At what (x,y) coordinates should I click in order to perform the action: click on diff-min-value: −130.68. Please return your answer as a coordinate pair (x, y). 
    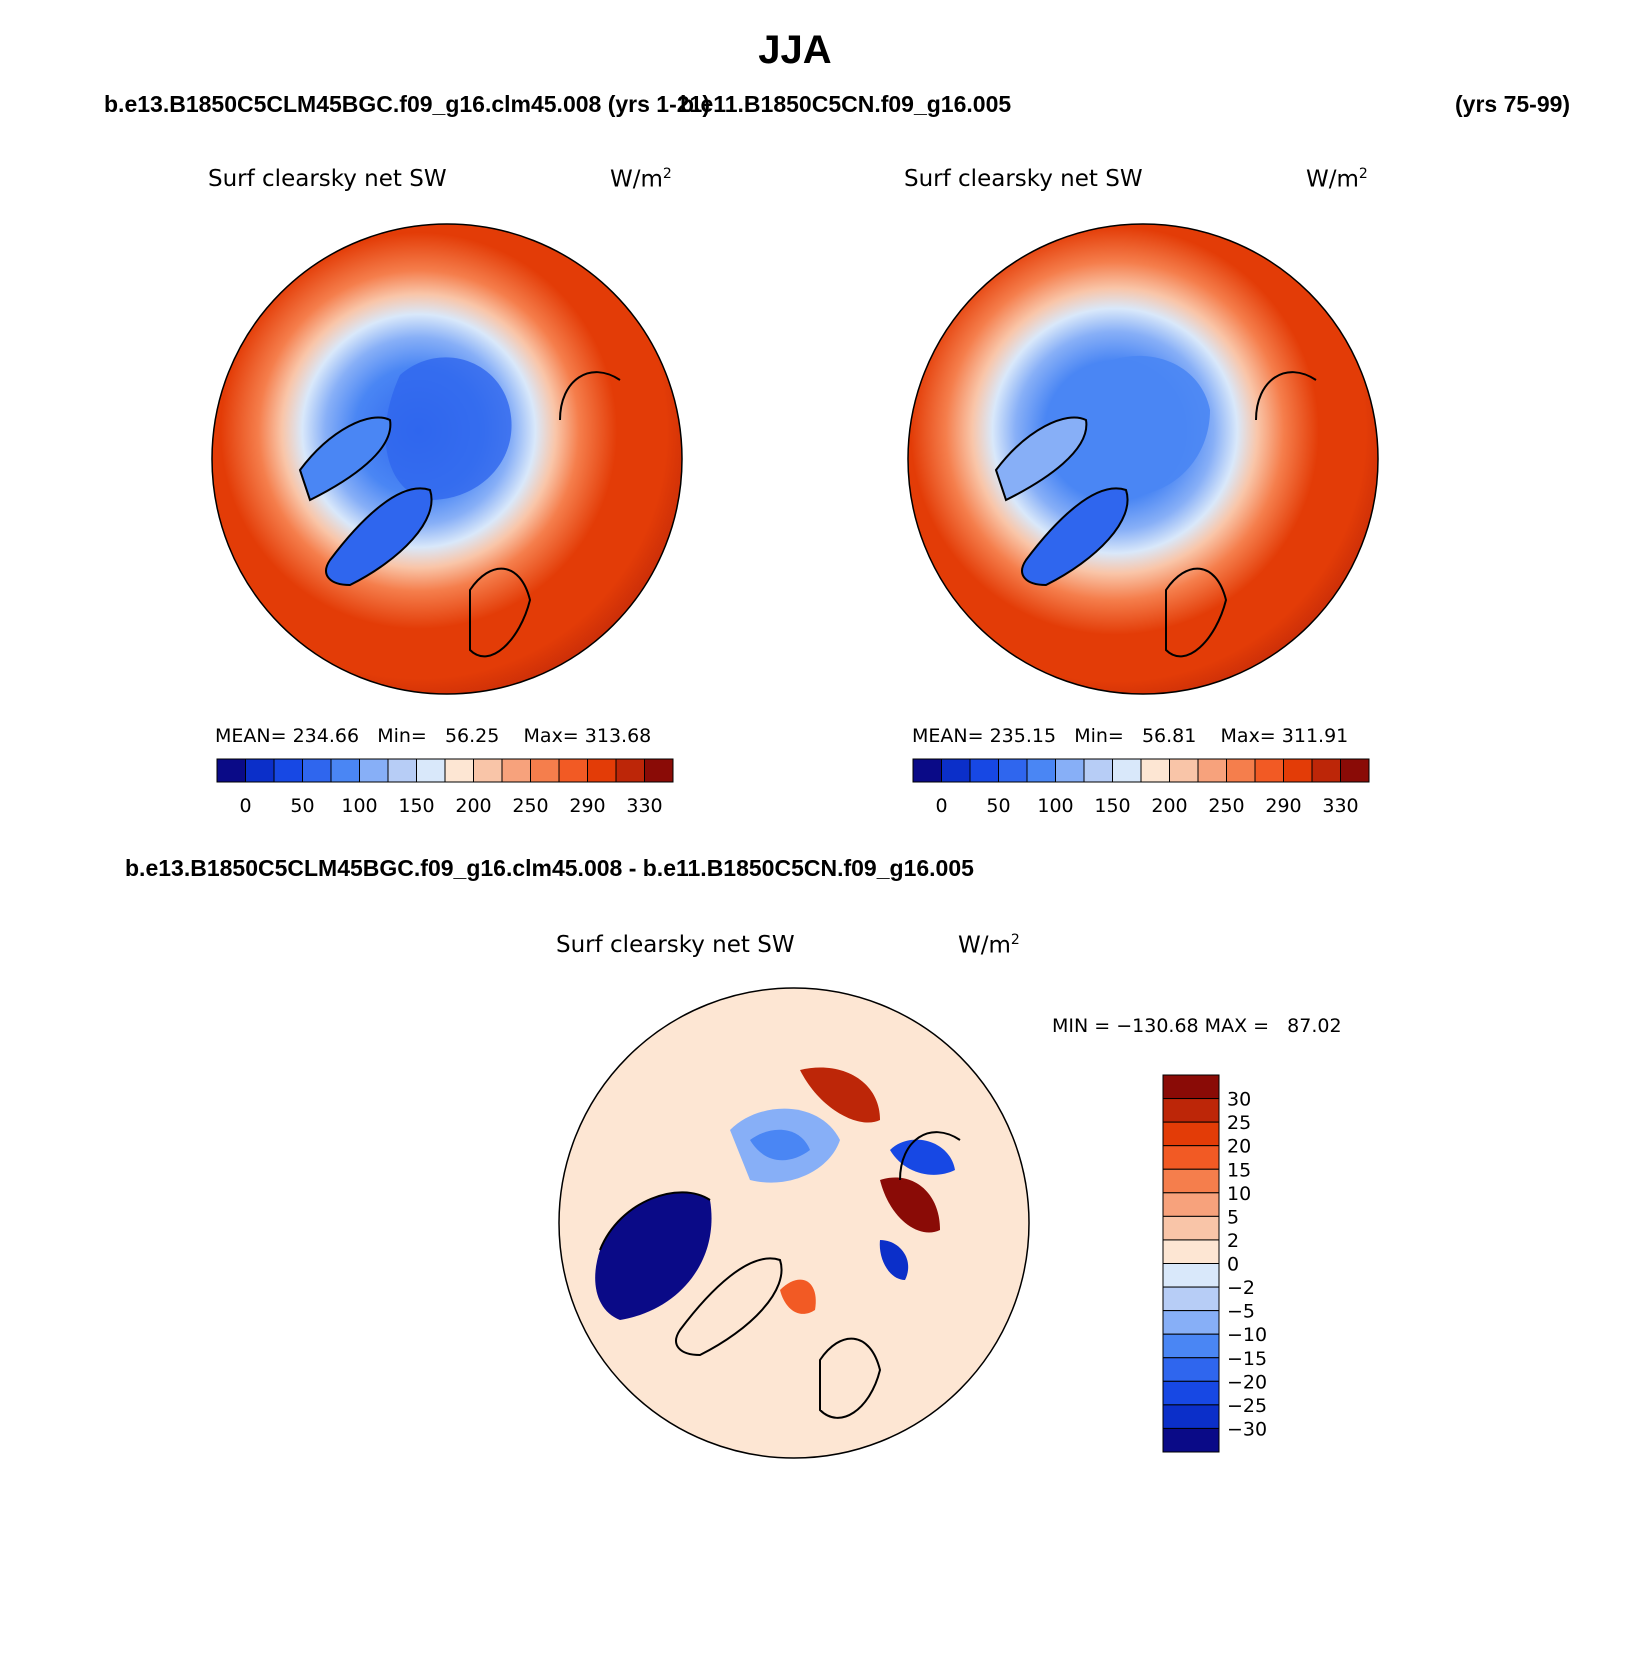
    Looking at the image, I should click on (1157, 1026).